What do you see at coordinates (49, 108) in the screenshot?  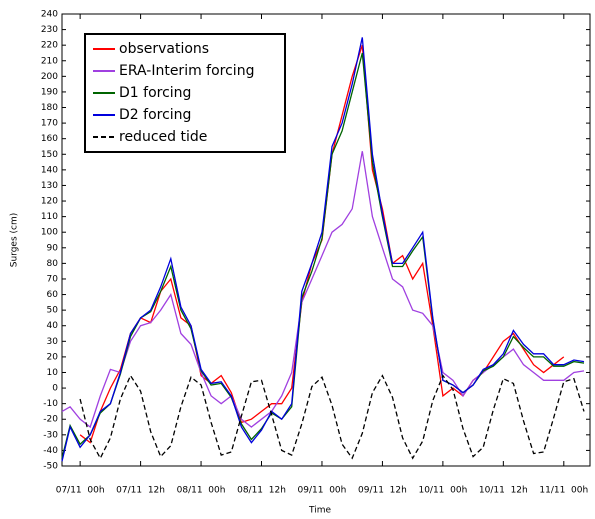 I see `y-tick-label: 180` at bounding box center [49, 108].